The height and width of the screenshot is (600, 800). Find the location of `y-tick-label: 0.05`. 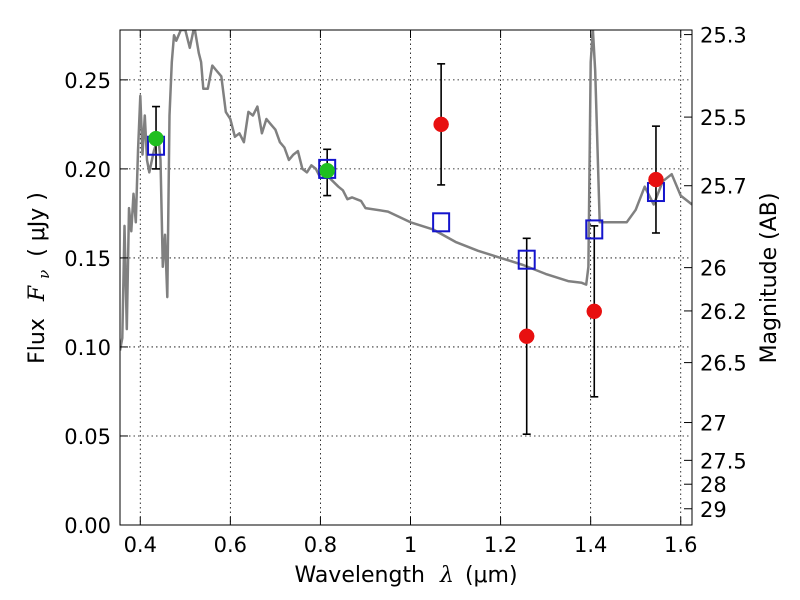

y-tick-label: 0.05 is located at coordinates (87, 437).